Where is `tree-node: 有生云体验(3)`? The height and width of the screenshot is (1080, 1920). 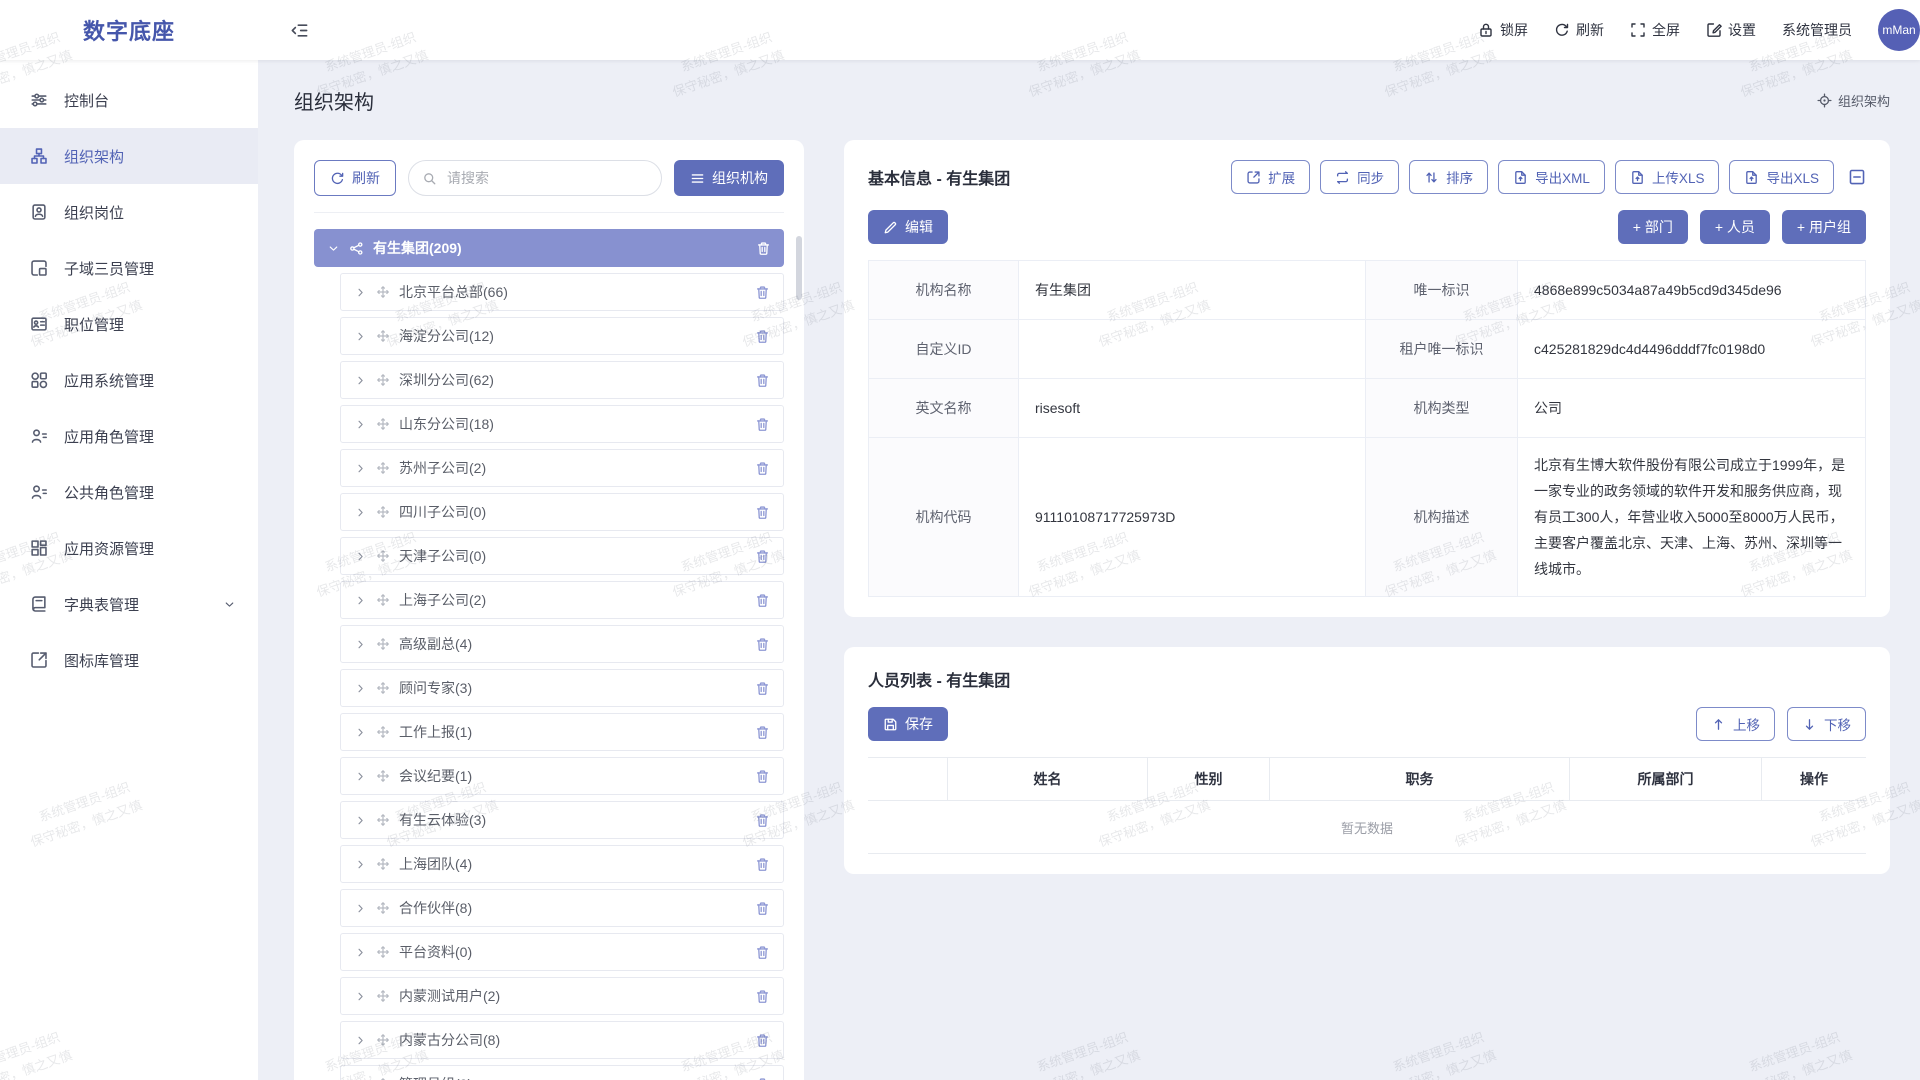 tree-node: 有生云体验(3) is located at coordinates (562, 820).